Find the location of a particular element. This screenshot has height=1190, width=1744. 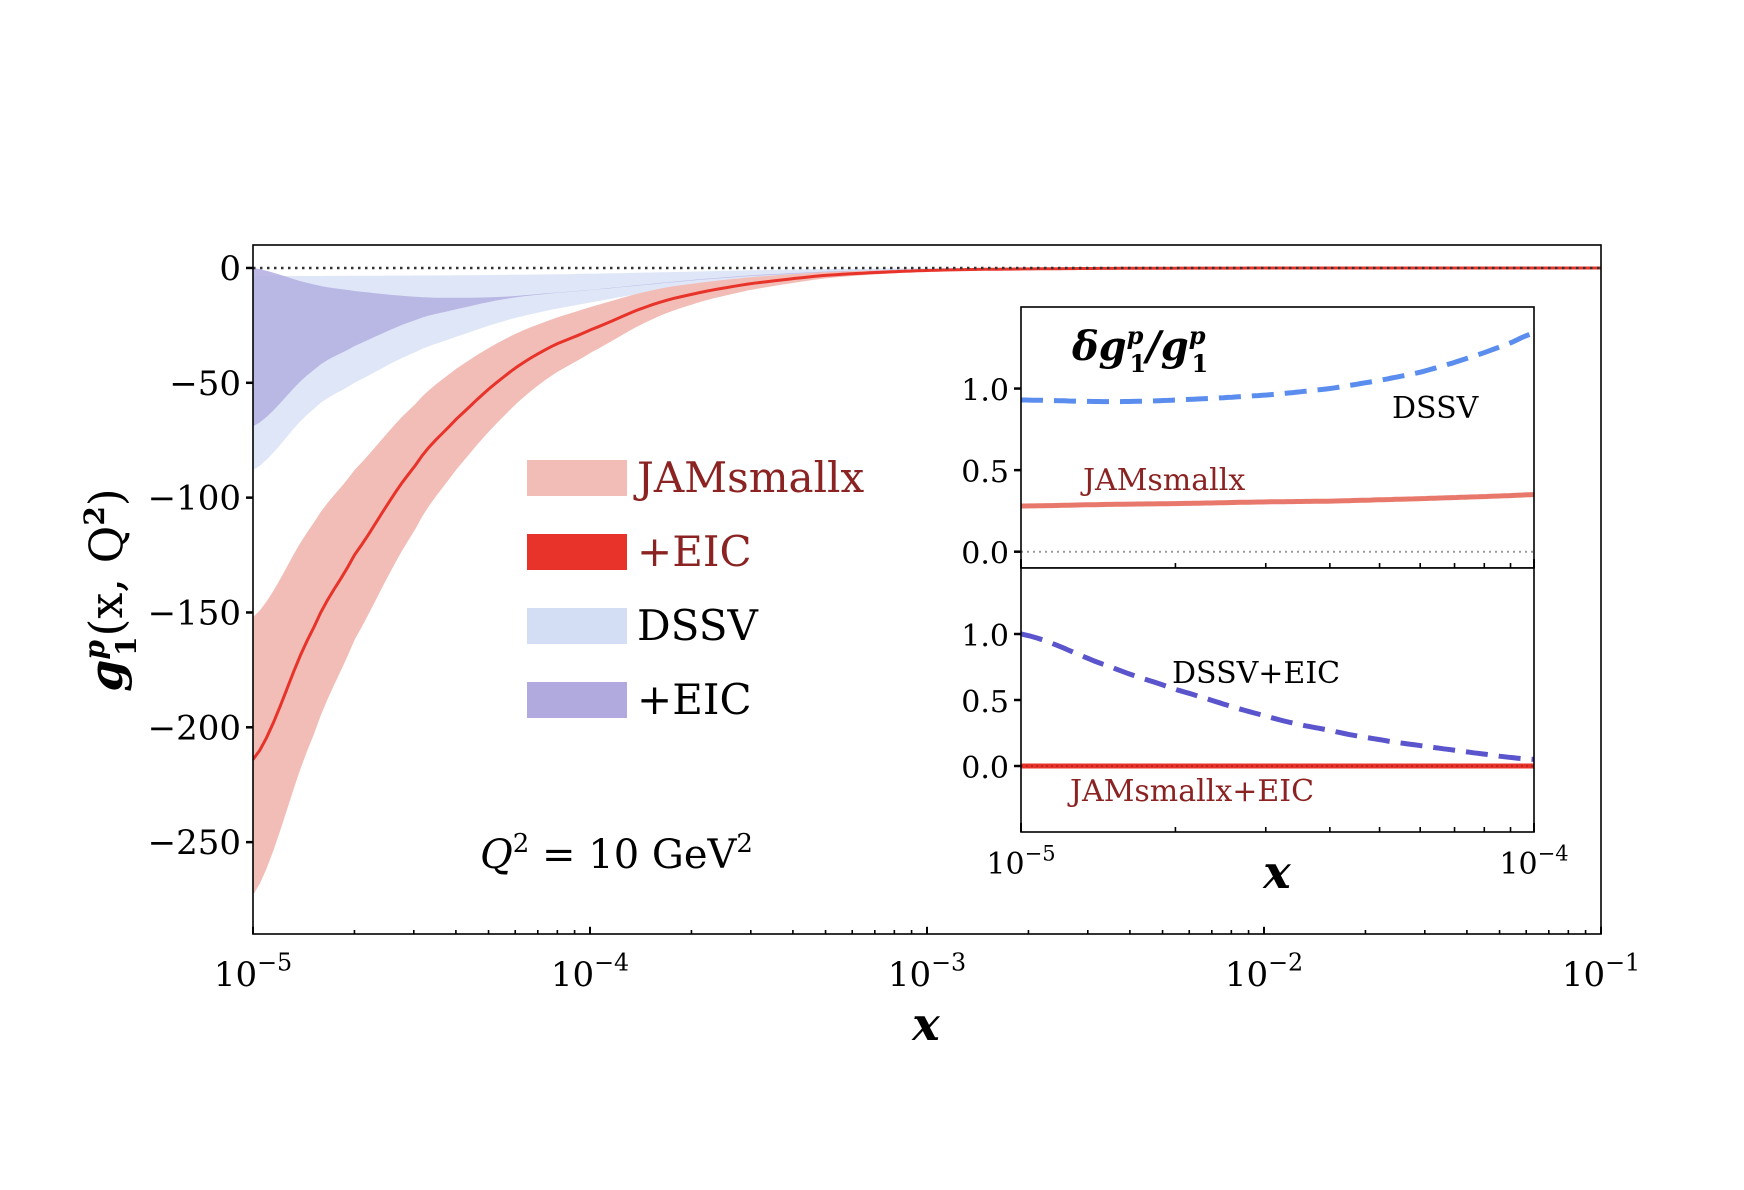

inset-top-background is located at coordinates (1277, 437).